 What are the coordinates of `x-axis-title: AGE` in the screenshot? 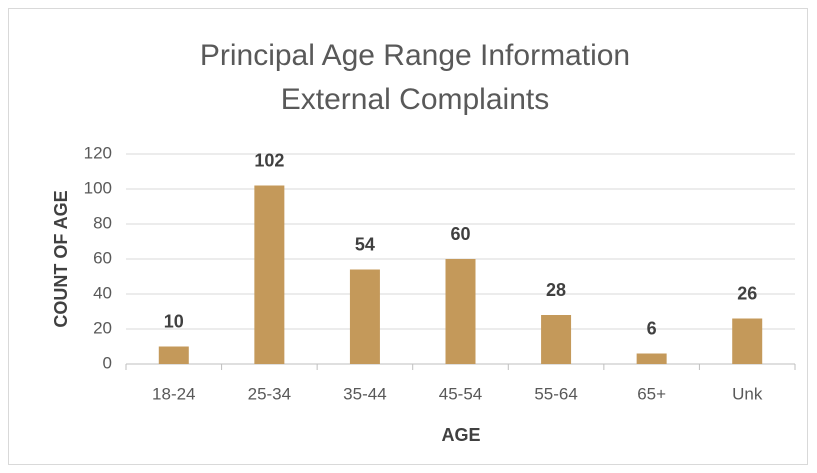 It's located at (460, 435).